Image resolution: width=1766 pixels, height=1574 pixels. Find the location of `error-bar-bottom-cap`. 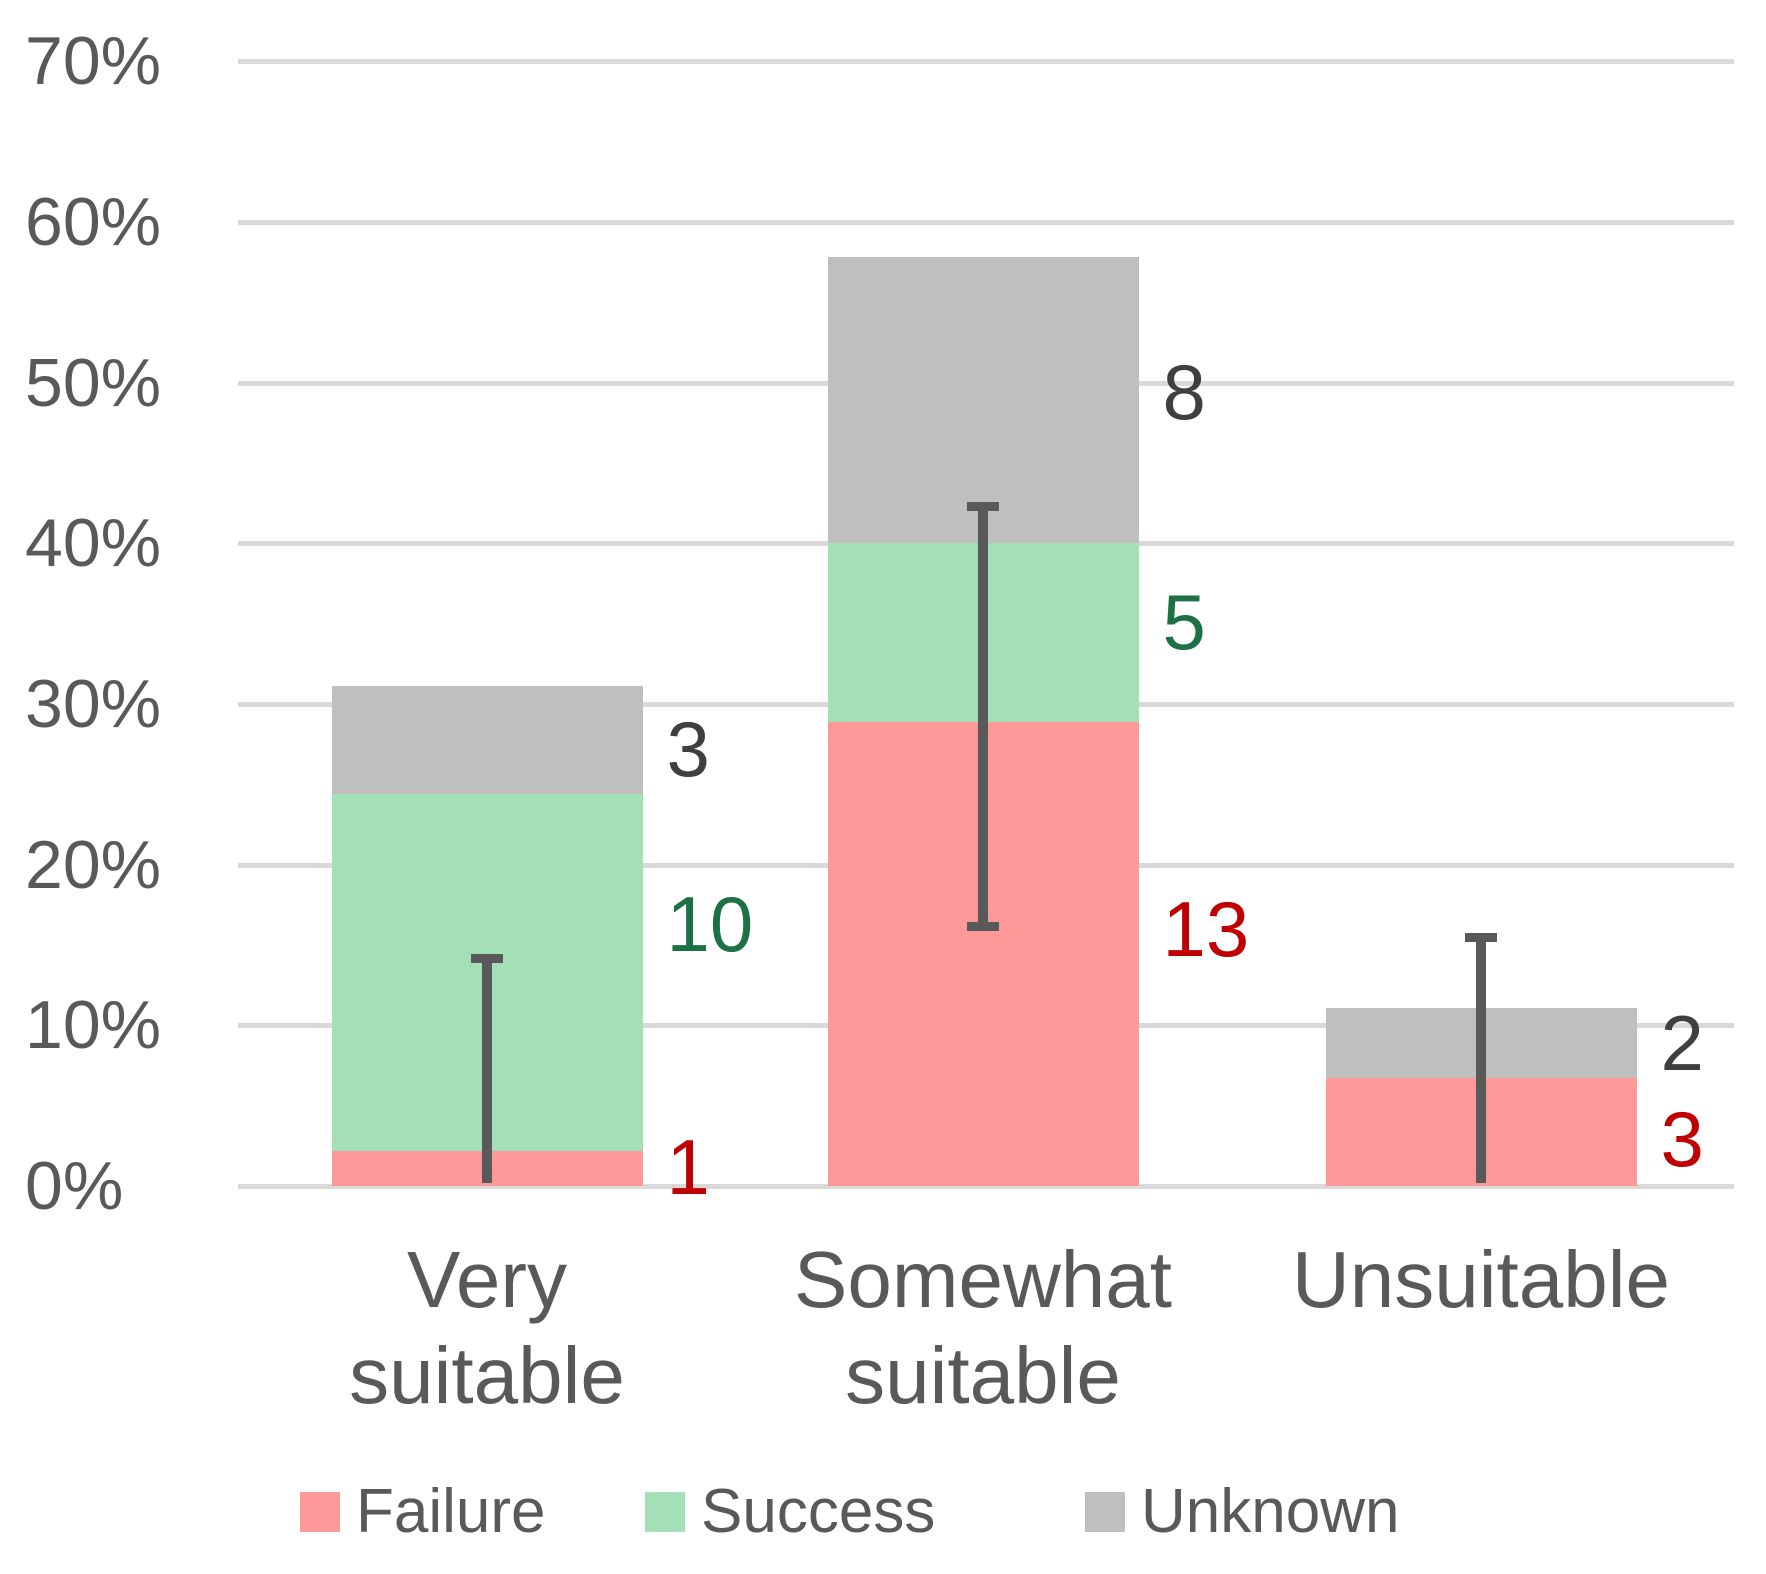

error-bar-bottom-cap is located at coordinates (983, 926).